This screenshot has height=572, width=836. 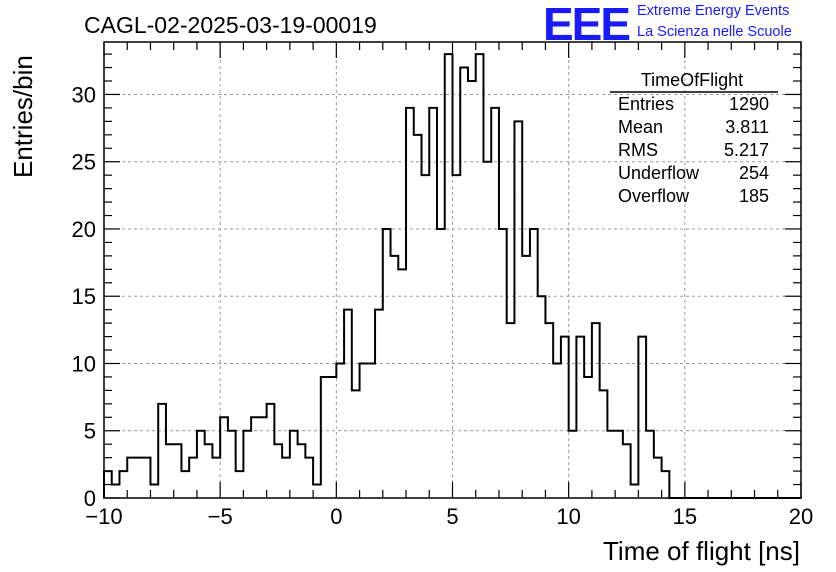 I want to click on stats-value: 1290, so click(x=749, y=104).